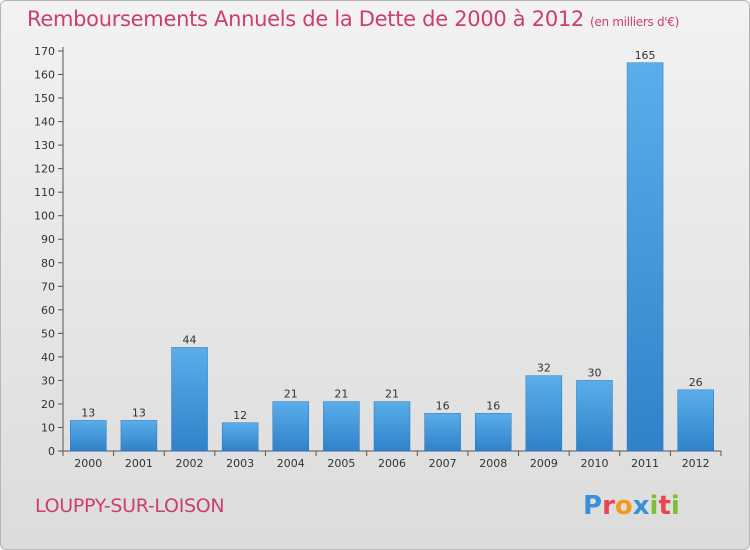  I want to click on x-tick-label: 2005, so click(341, 463).